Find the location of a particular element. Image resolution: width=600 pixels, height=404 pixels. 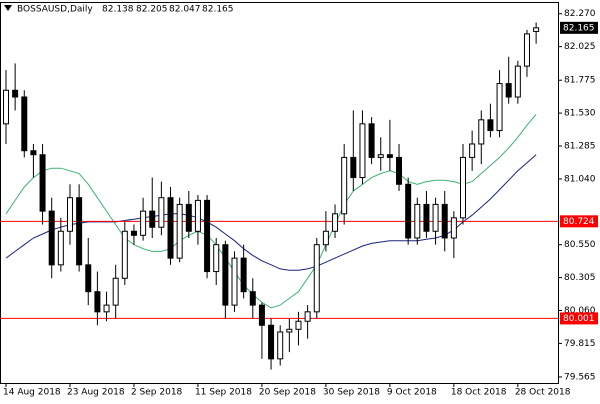

header-open: 82.138 is located at coordinates (118, 10).